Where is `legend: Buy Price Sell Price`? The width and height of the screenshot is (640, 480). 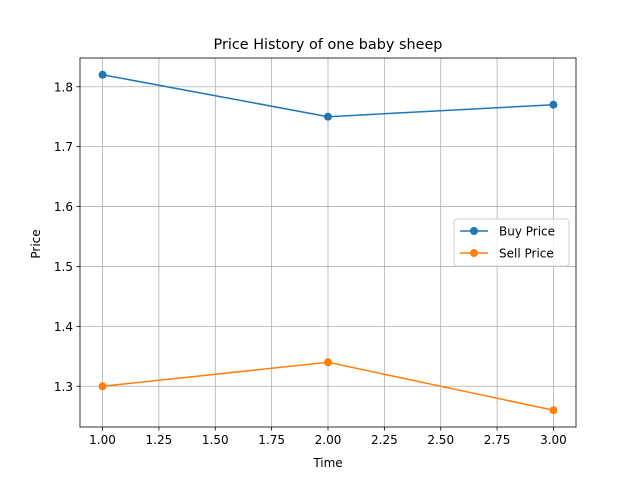 legend: Buy Price Sell Price is located at coordinates (511, 242).